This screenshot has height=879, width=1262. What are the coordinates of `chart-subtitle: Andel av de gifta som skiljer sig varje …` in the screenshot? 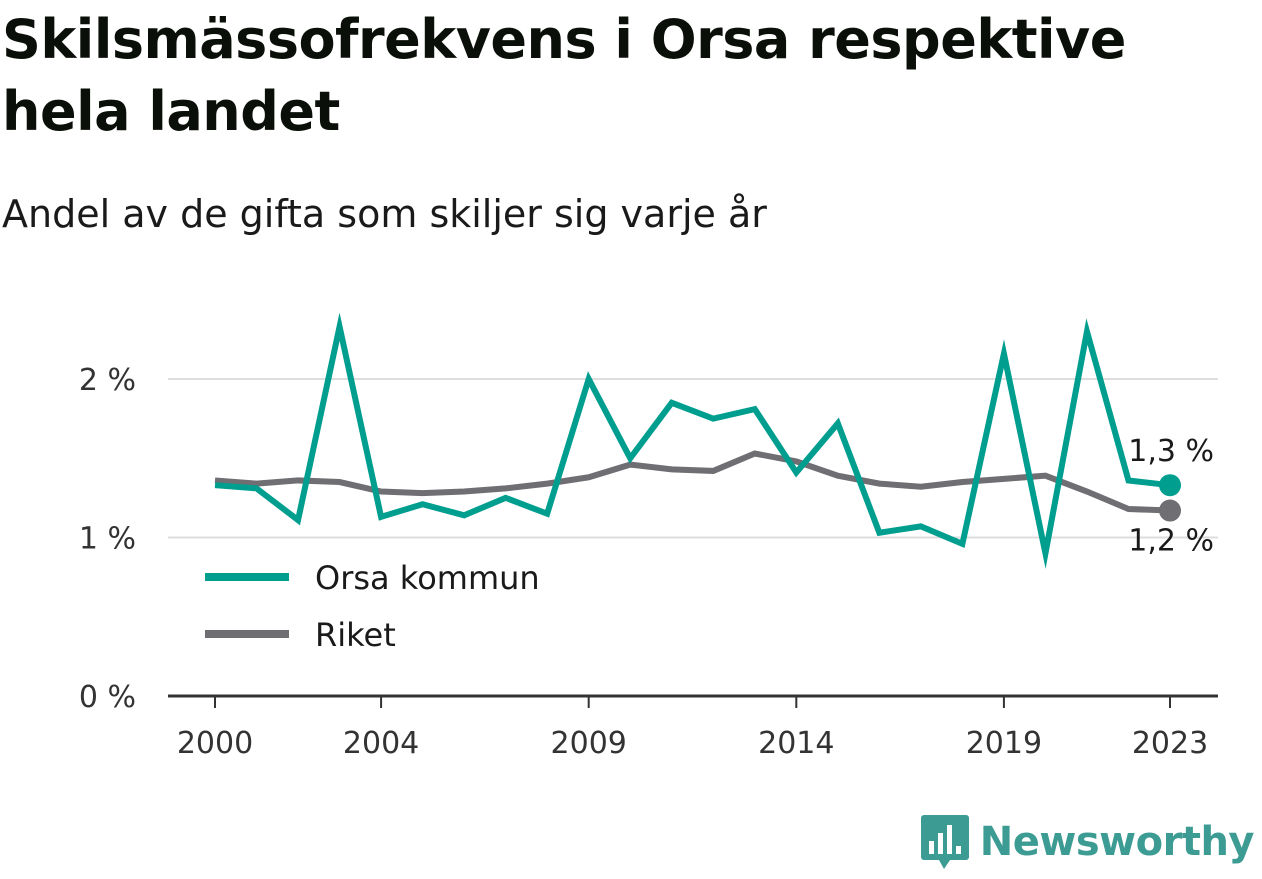 It's located at (384, 214).